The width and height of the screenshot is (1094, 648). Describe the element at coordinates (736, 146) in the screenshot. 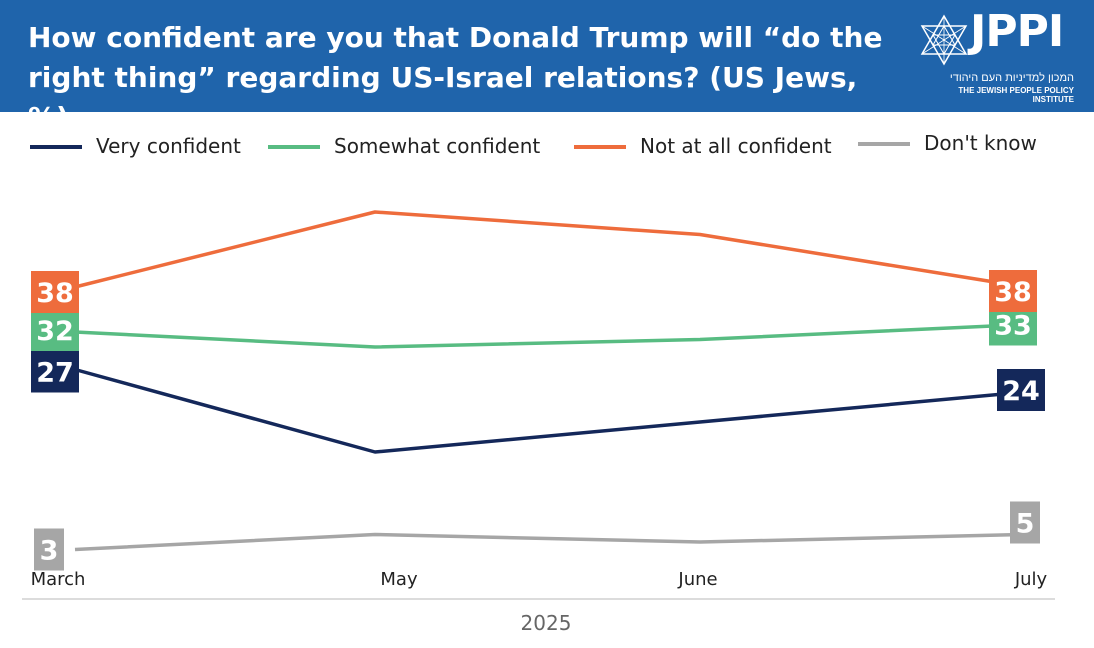

I see `legend-label: Not at all confident` at that location.